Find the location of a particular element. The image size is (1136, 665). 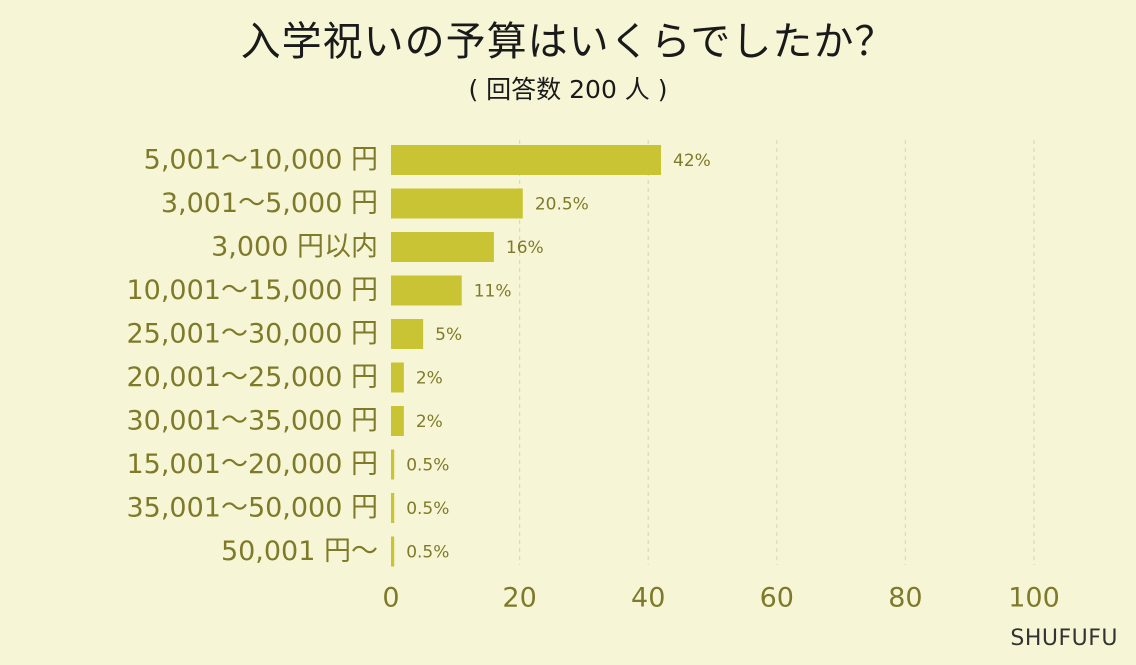

x-tick-label: 40 is located at coordinates (648, 598).